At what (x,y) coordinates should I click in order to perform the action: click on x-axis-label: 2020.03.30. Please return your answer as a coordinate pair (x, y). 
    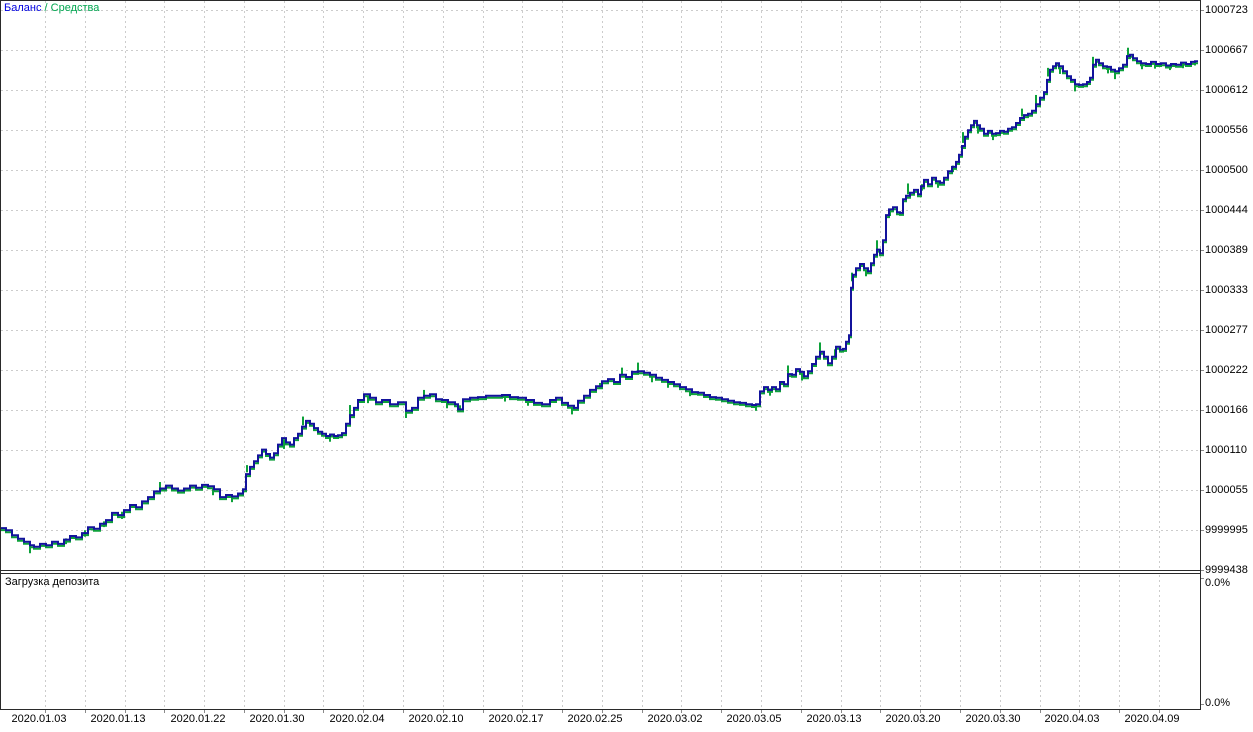
    Looking at the image, I should click on (993, 719).